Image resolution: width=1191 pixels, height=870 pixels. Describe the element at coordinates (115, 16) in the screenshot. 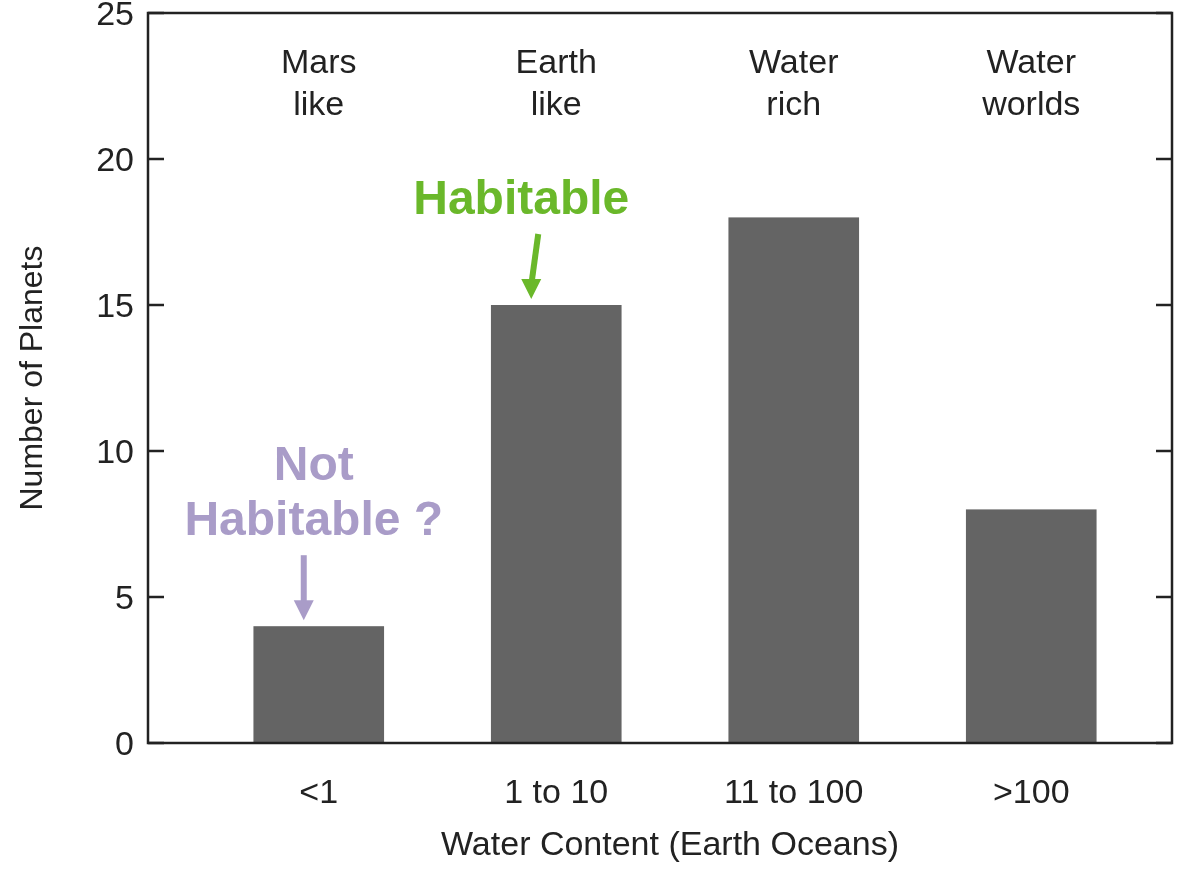

I see `y-tick-label: 25` at that location.